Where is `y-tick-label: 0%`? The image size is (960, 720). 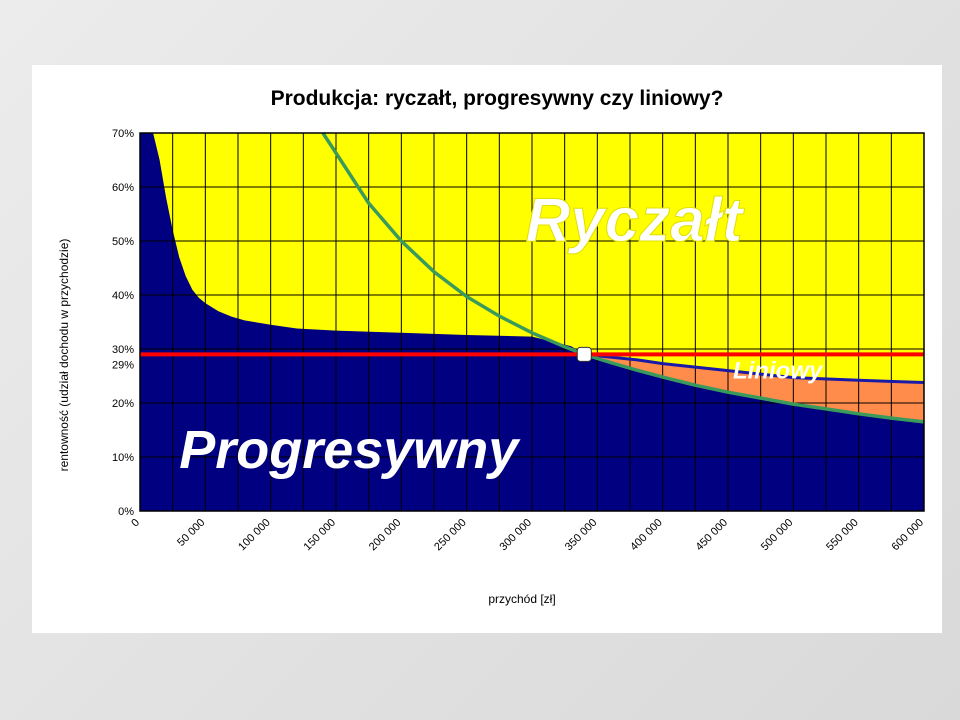
y-tick-label: 0% is located at coordinates (126, 512).